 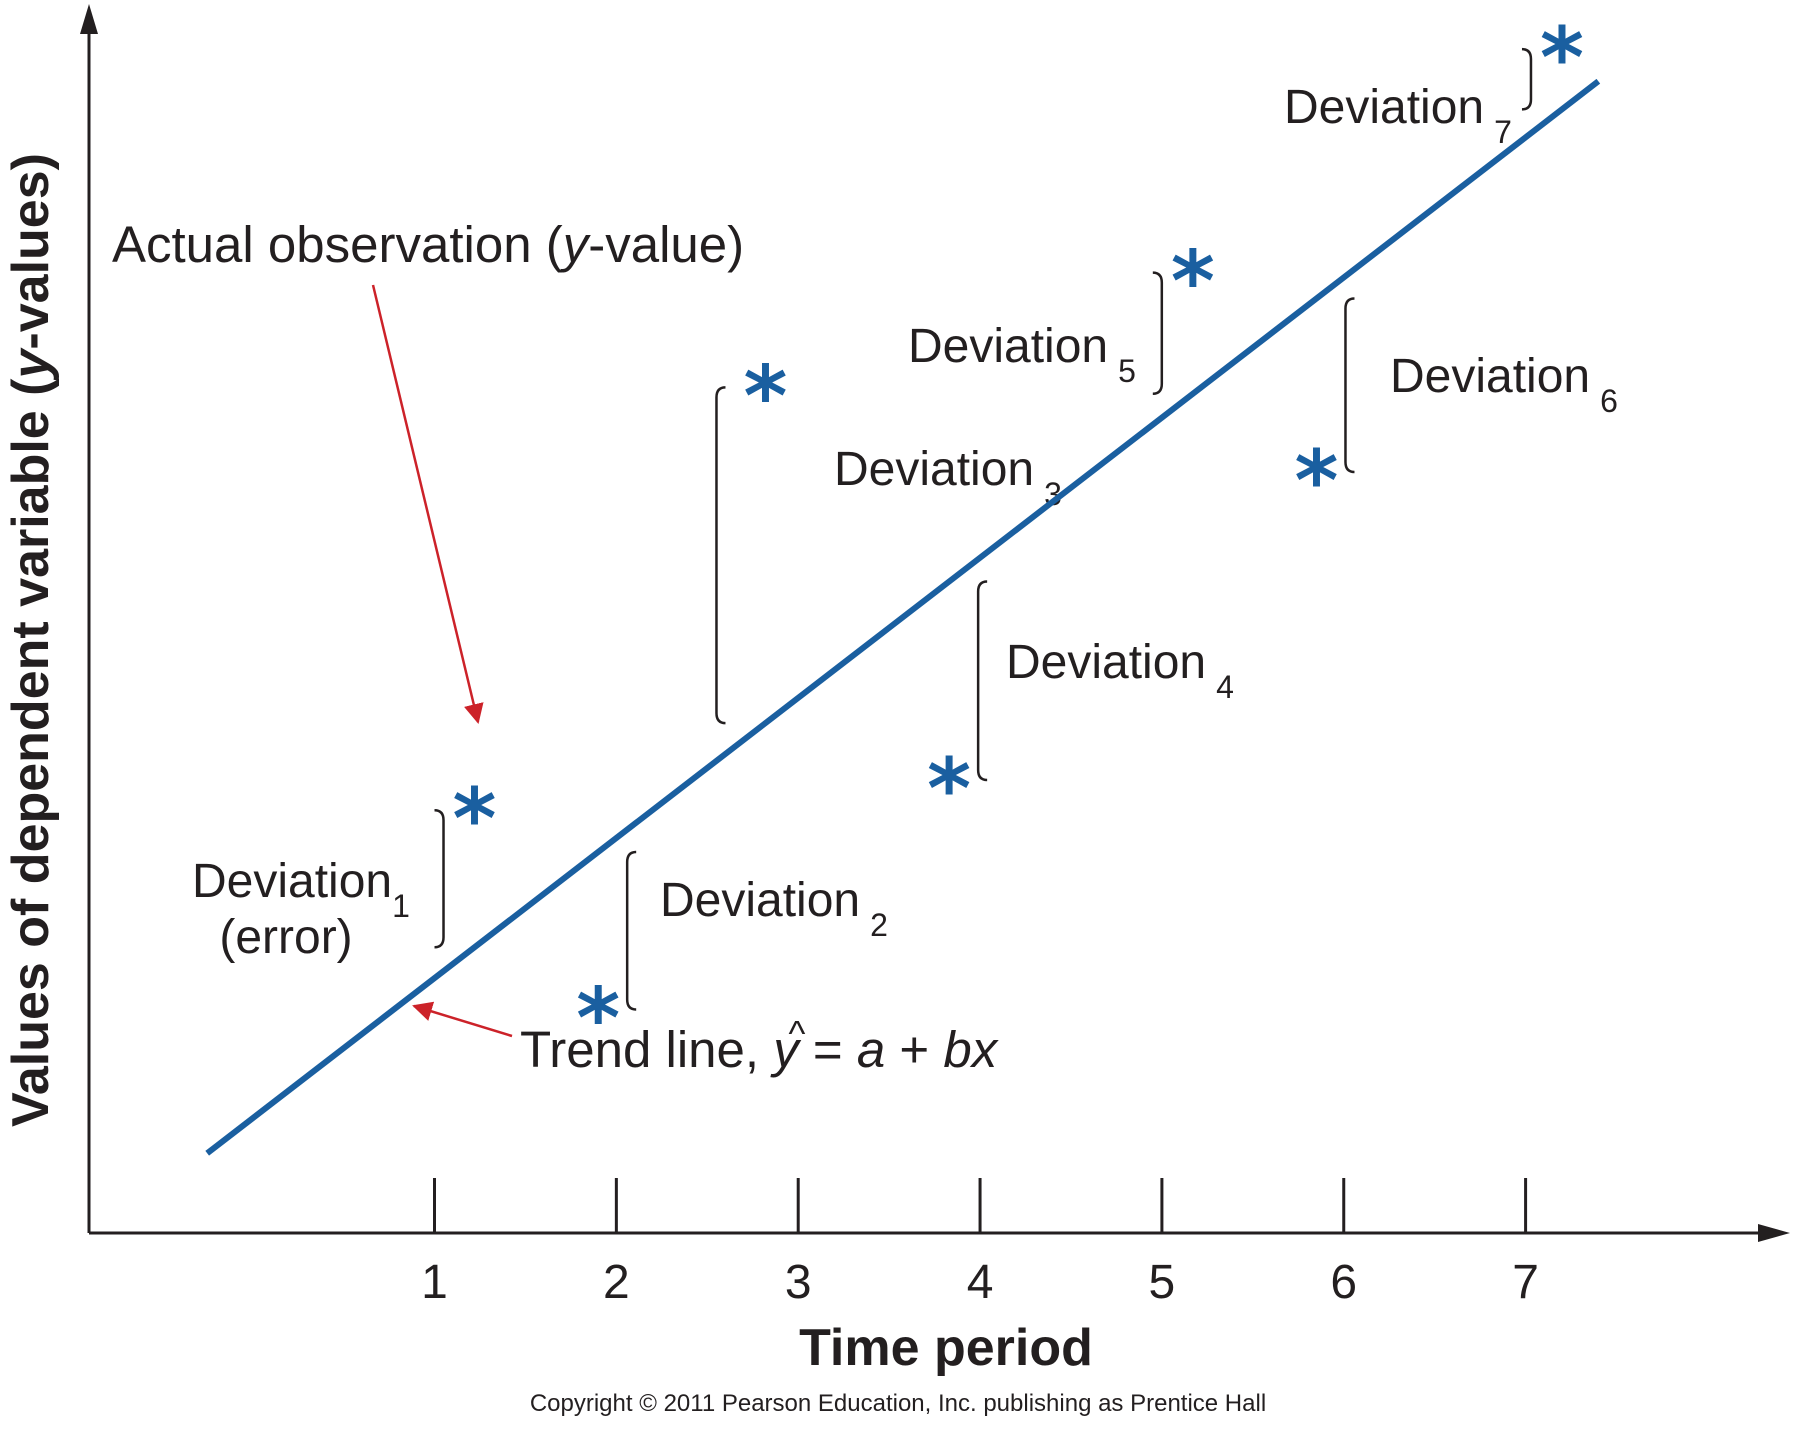 I want to click on deviation-label-6: Deviation 6, so click(x=1504, y=384).